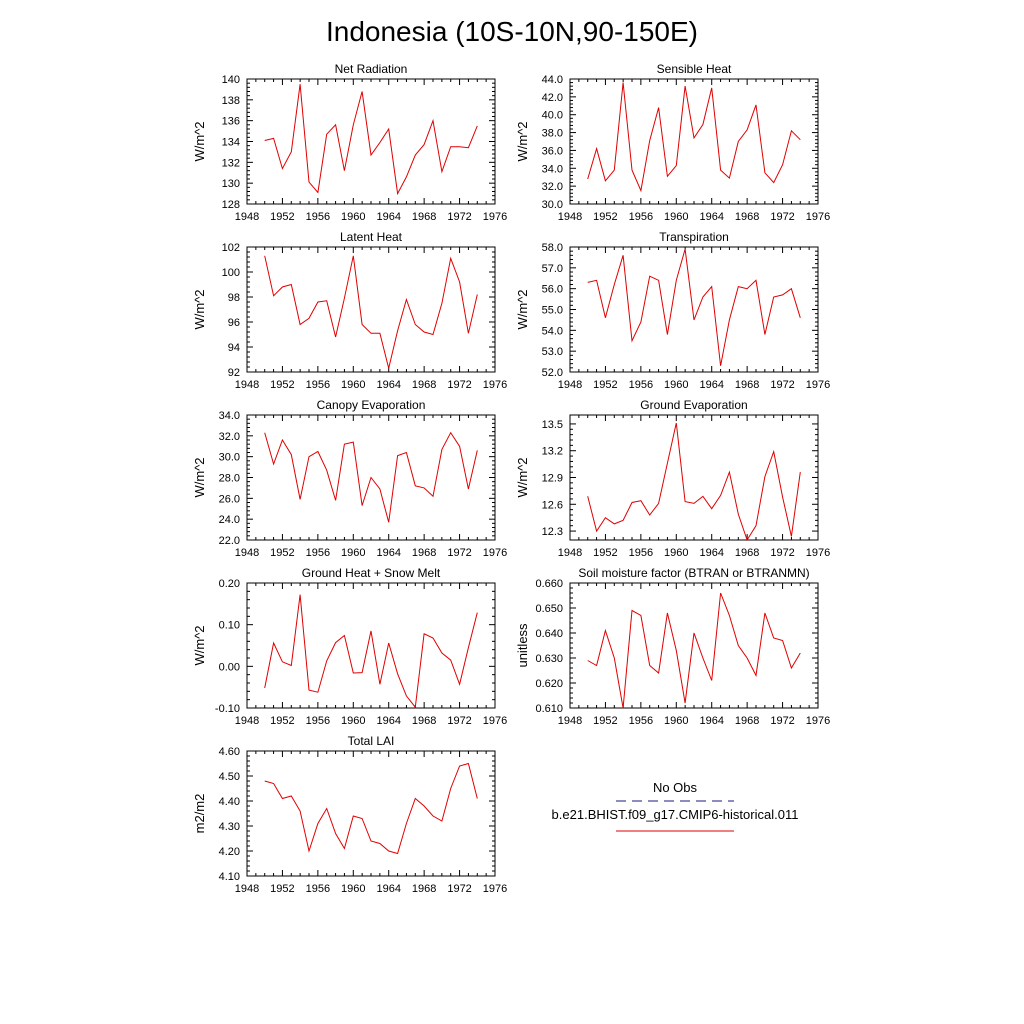  I want to click on y-tick-label: 4.50, so click(229, 777).